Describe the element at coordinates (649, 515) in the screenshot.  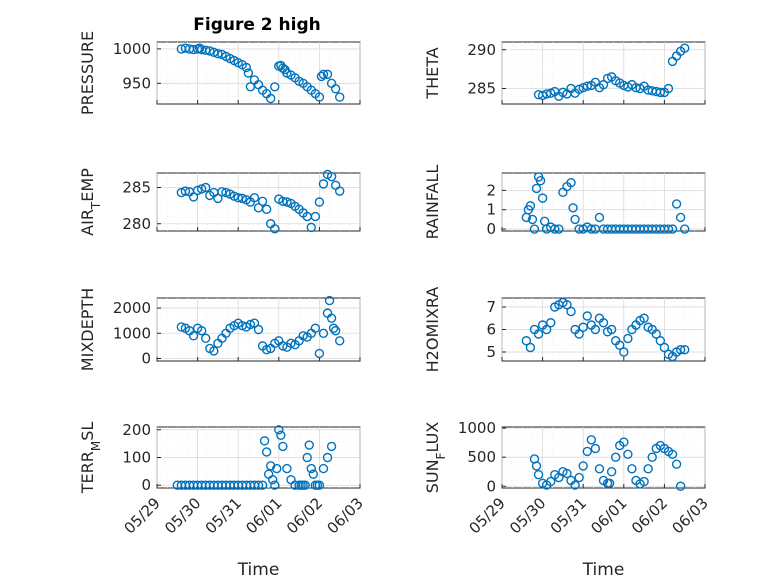
I see `x-tick-label: 06/02` at that location.